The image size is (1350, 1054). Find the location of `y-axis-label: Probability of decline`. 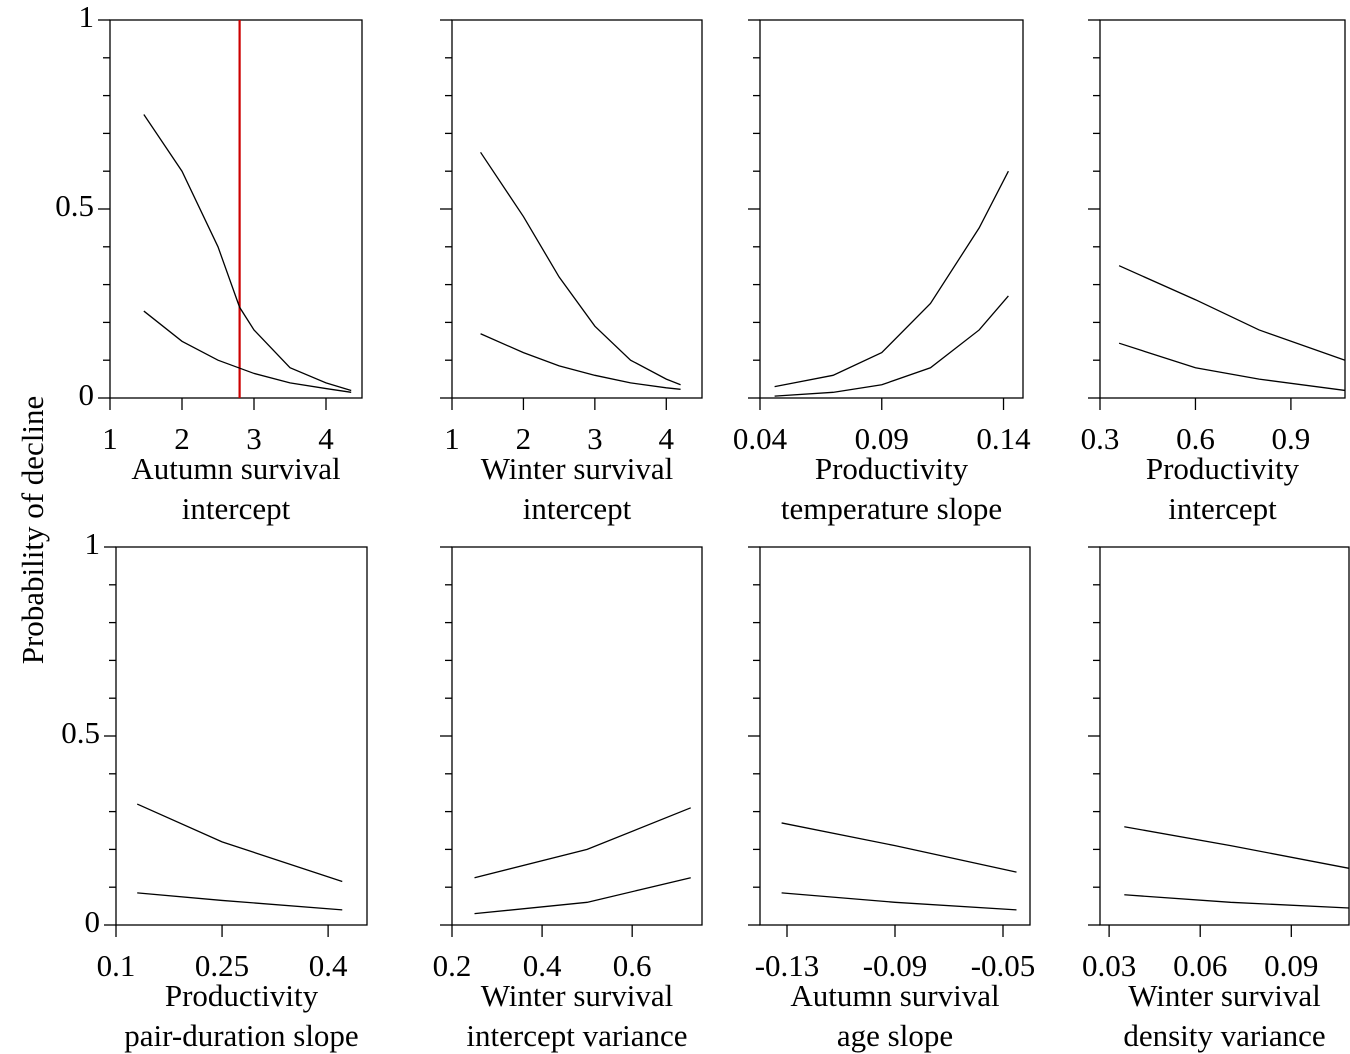

y-axis-label: Probability of decline is located at coordinates (32, 530).